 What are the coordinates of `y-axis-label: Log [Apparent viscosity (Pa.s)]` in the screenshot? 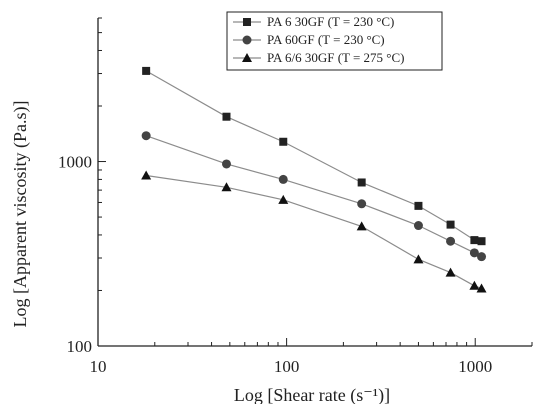 It's located at (20, 214).